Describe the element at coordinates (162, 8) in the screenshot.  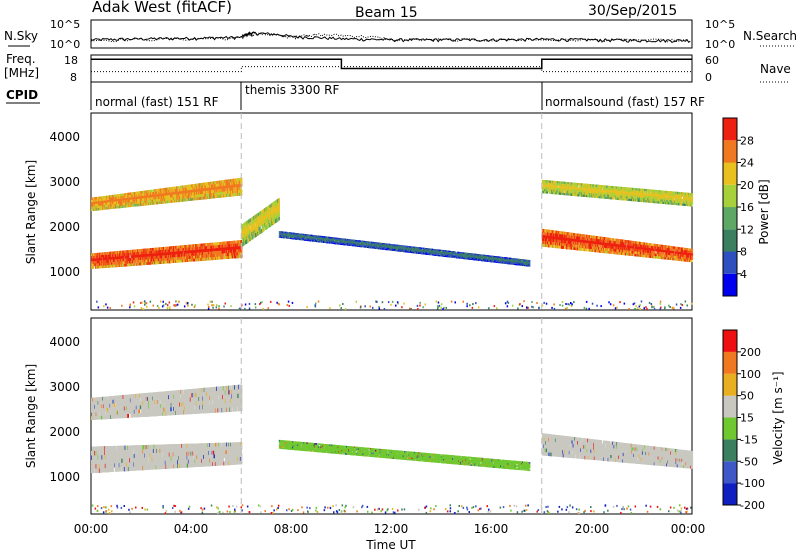
I see `station-title: Adak West (fitACF)` at that location.